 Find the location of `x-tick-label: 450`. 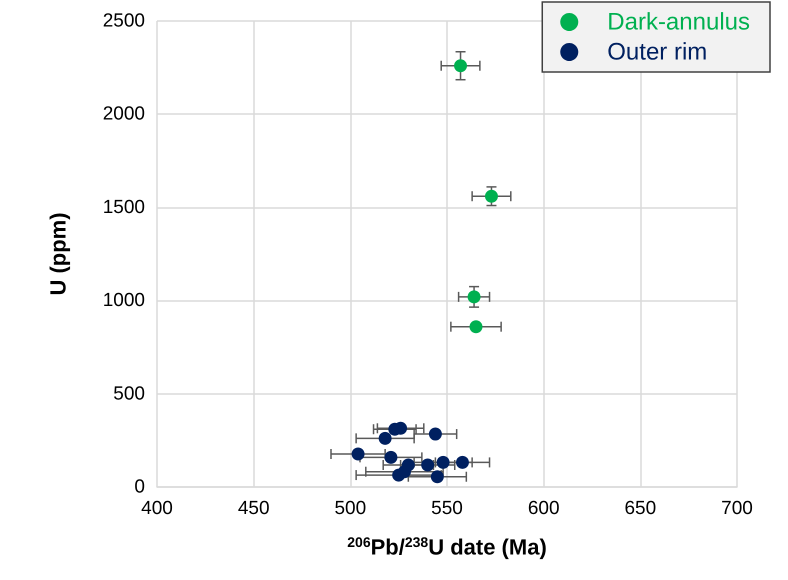

x-tick-label: 450 is located at coordinates (254, 508).